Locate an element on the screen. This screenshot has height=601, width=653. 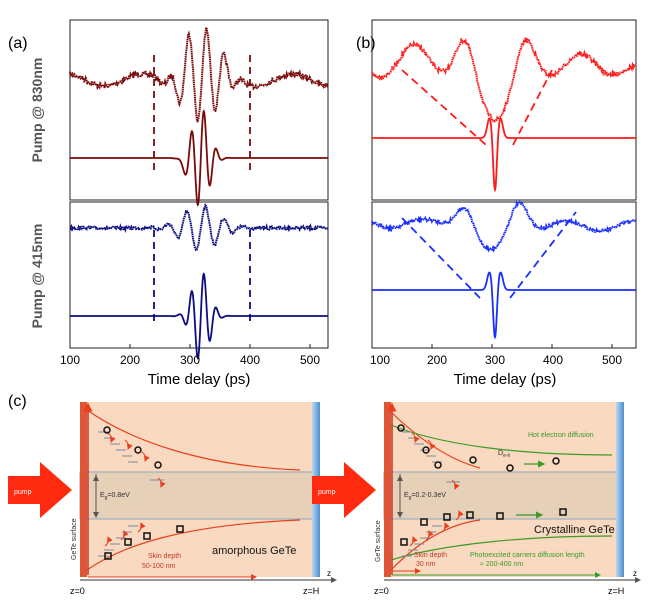
diffusion-length-value: ≈ 200-400 nm is located at coordinates (501, 564).